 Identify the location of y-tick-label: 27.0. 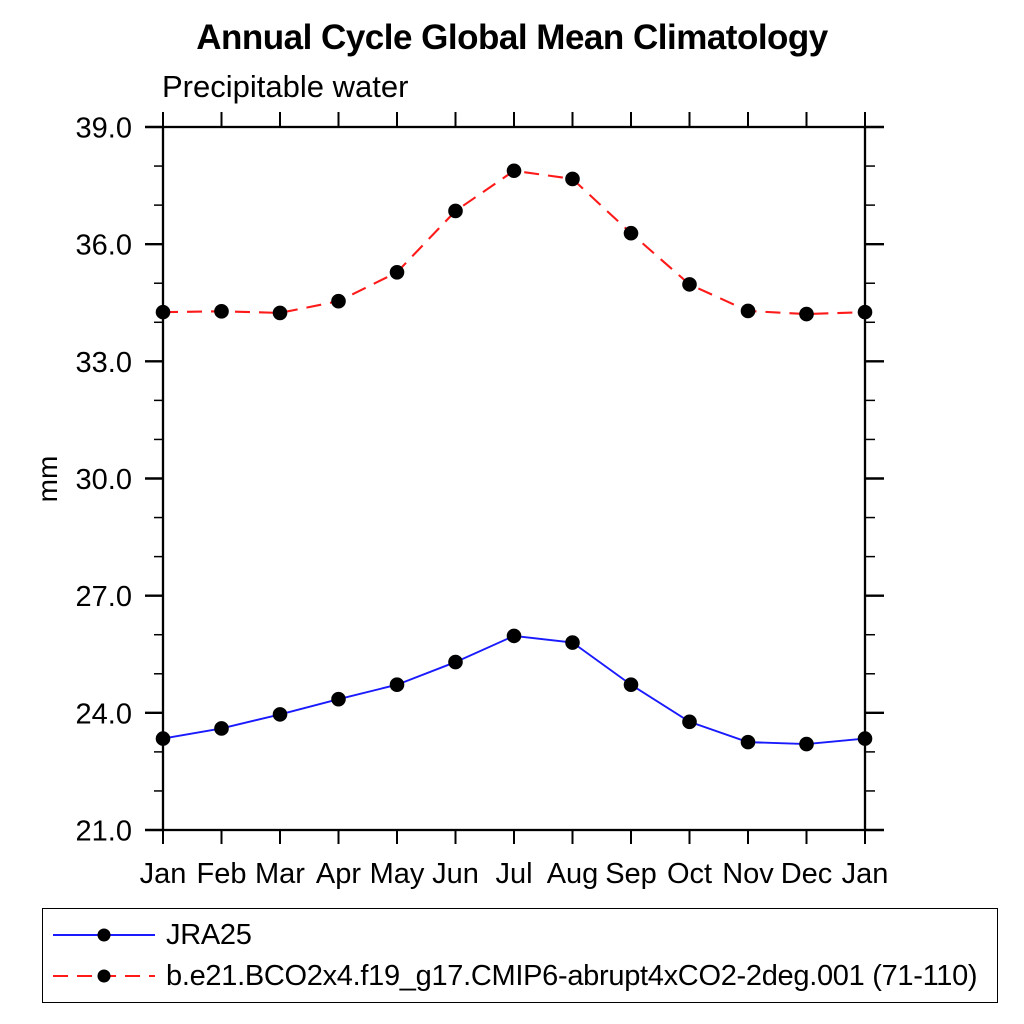
(104, 597).